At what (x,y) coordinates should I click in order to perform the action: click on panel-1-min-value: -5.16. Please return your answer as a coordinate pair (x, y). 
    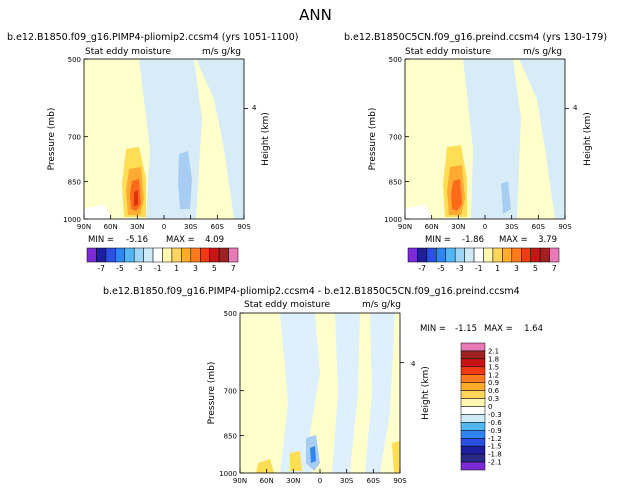
    Looking at the image, I should click on (137, 240).